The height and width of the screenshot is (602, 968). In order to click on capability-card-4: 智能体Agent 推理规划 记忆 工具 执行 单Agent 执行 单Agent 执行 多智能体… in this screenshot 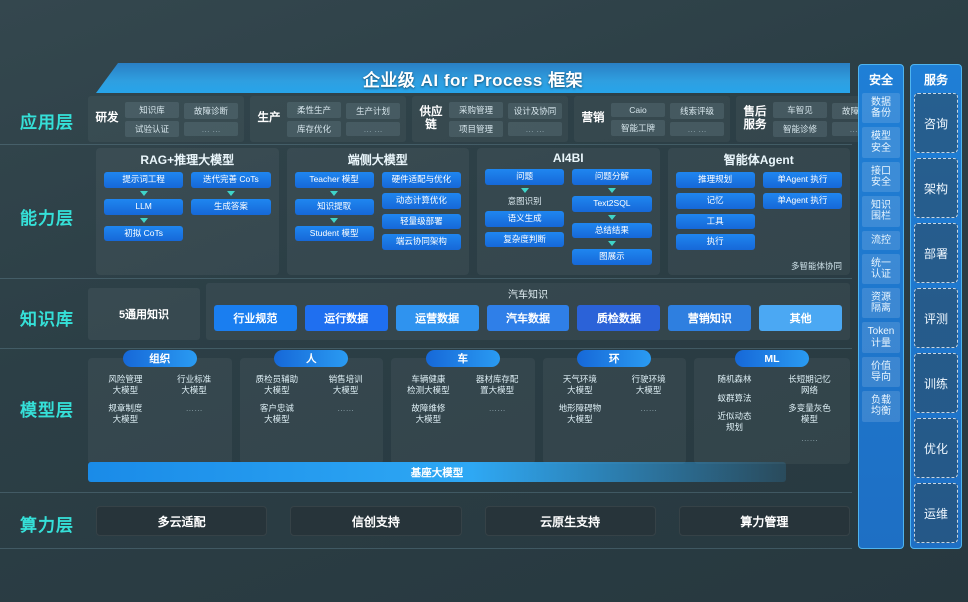, I will do `click(759, 211)`.